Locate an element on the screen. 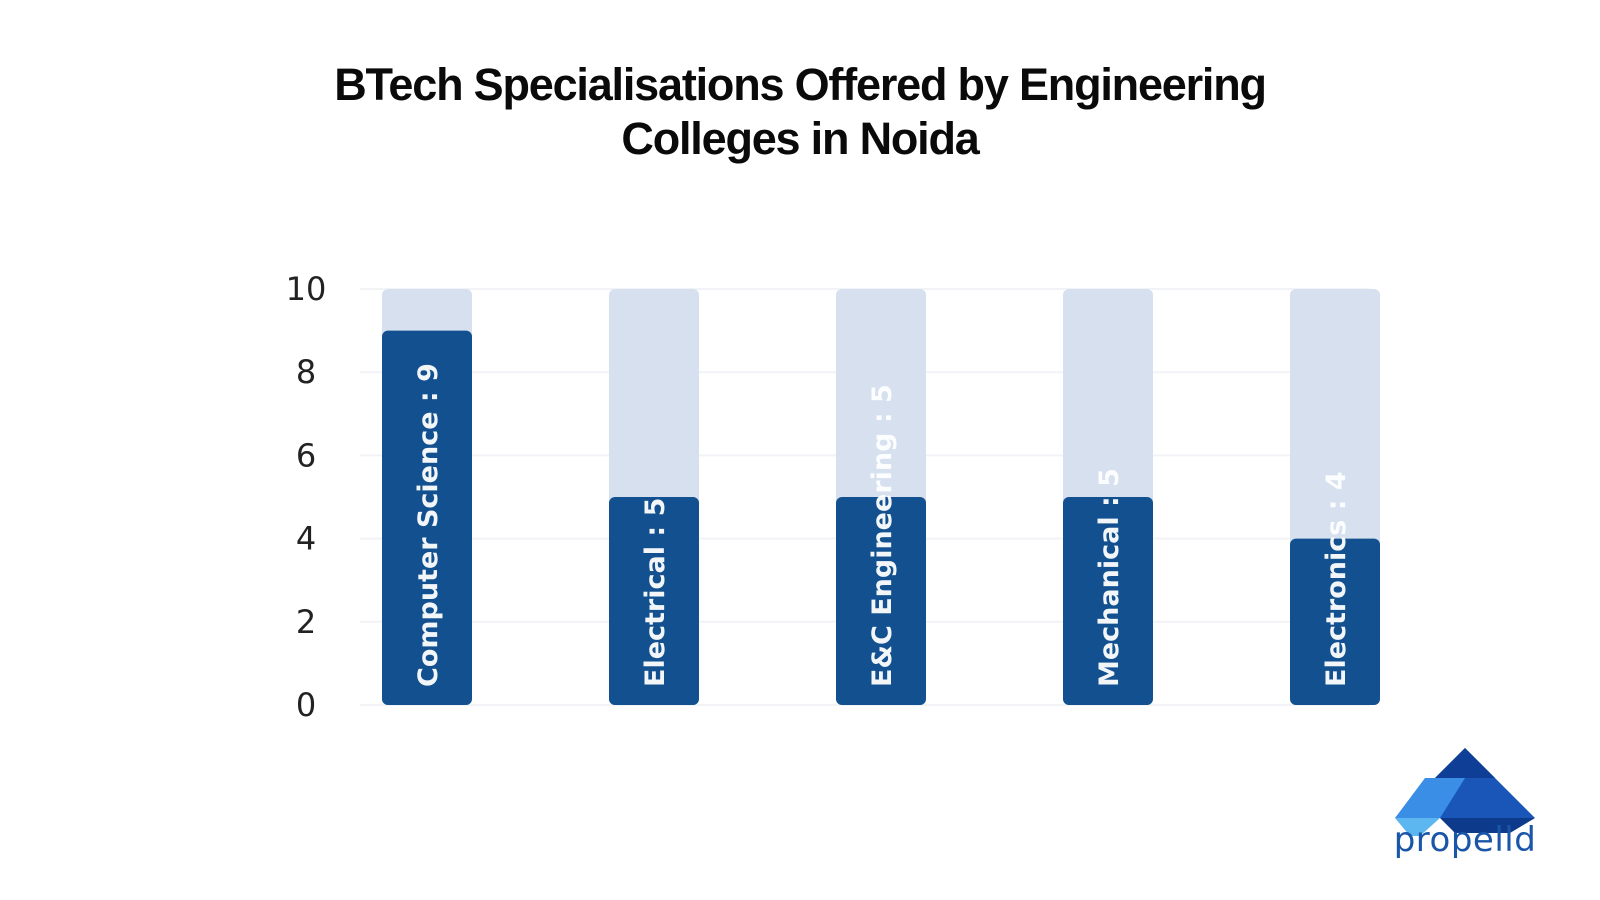  y-tick-label-6: 6 is located at coordinates (306, 455).